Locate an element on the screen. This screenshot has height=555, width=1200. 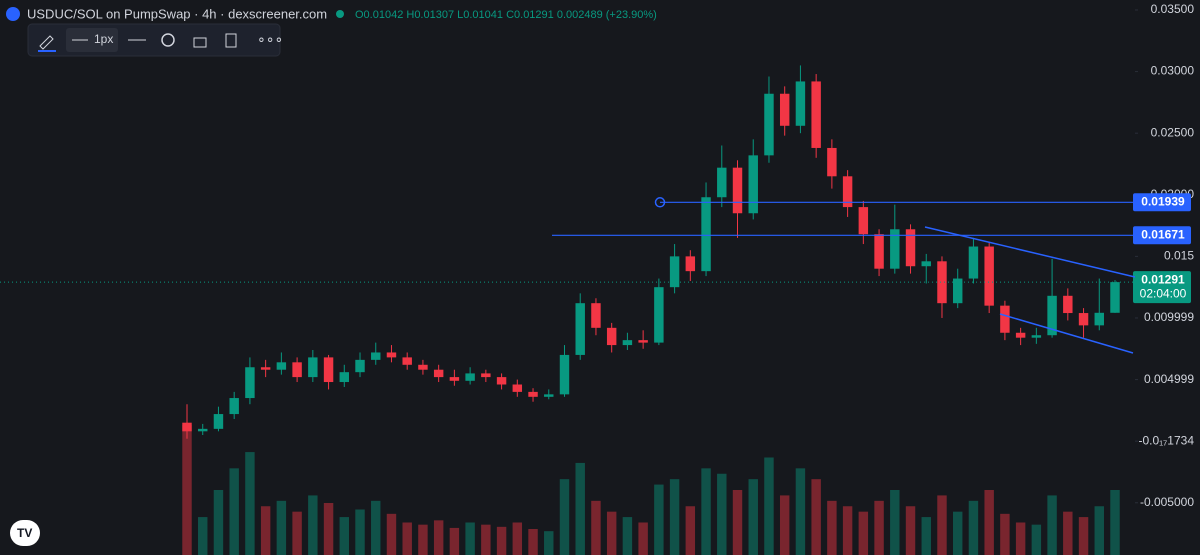
price-label: 0.01671 is located at coordinates (1163, 234).